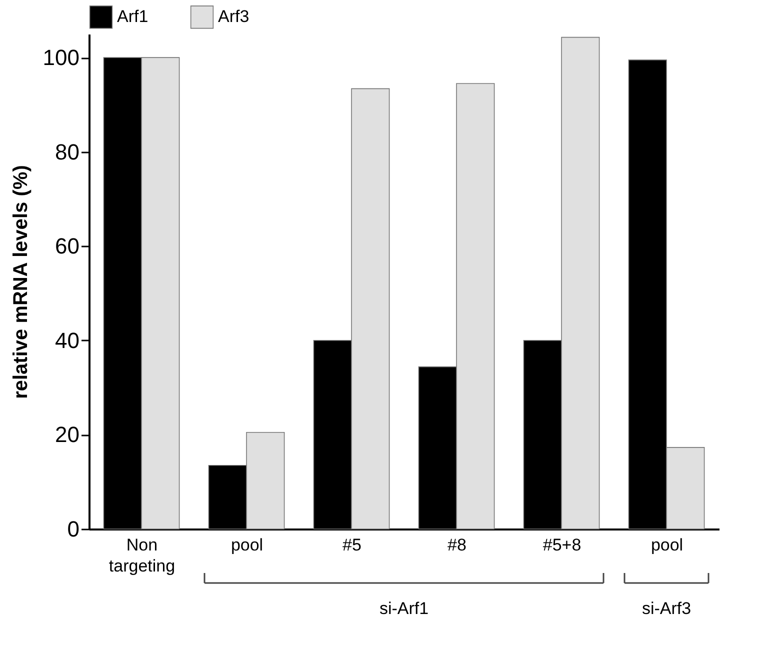  I want to click on x-tick-label: #8, so click(457, 545).